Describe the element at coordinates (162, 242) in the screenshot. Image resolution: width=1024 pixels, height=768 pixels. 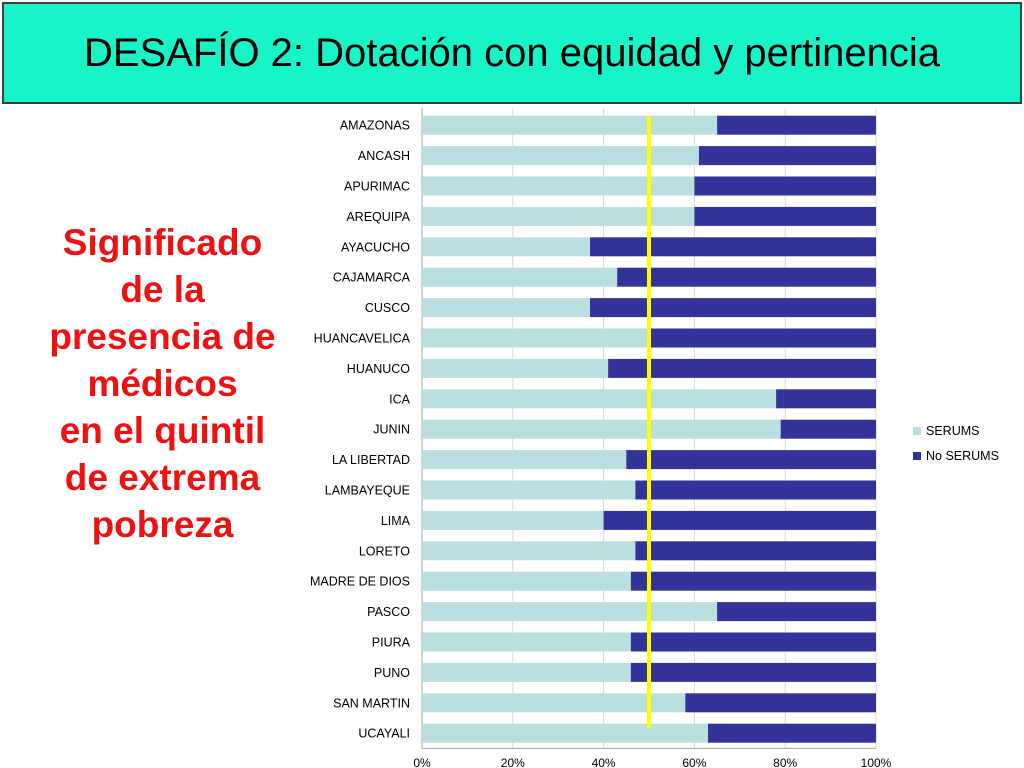
I see `side-caption-line: Significado` at that location.